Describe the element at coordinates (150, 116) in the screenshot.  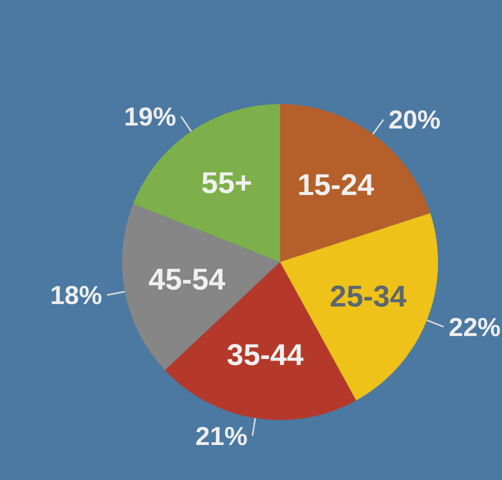
I see `data-label: 19%` at that location.